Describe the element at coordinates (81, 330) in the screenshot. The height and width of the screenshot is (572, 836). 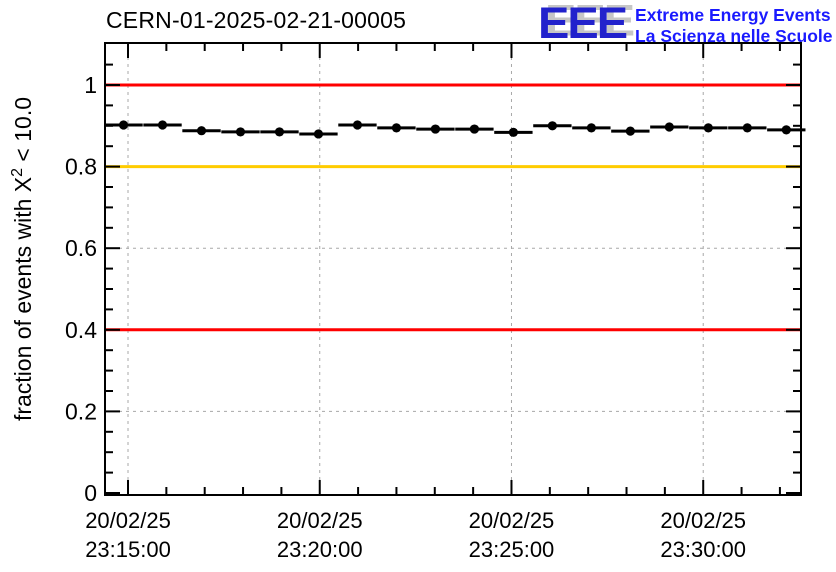
I see `y-tick-label: 0.4` at that location.